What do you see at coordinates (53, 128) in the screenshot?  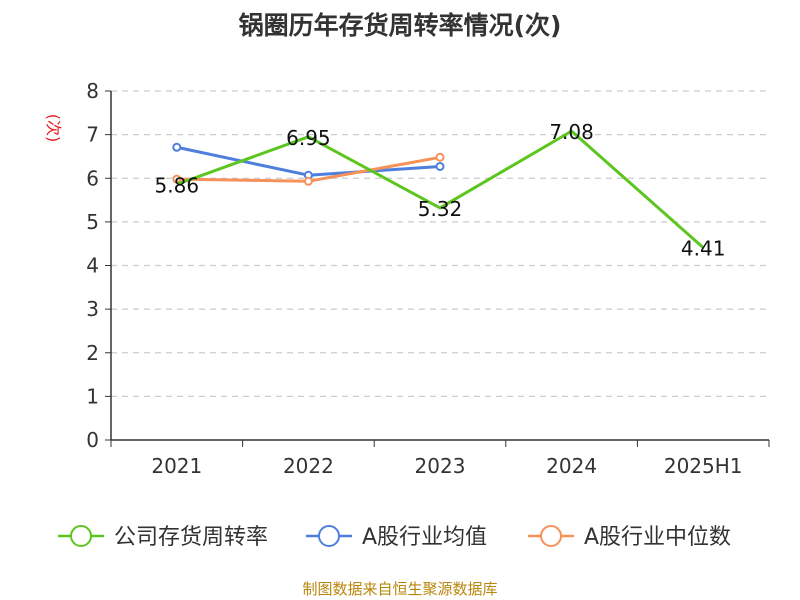 I see `y-axis-unit: (次)` at bounding box center [53, 128].